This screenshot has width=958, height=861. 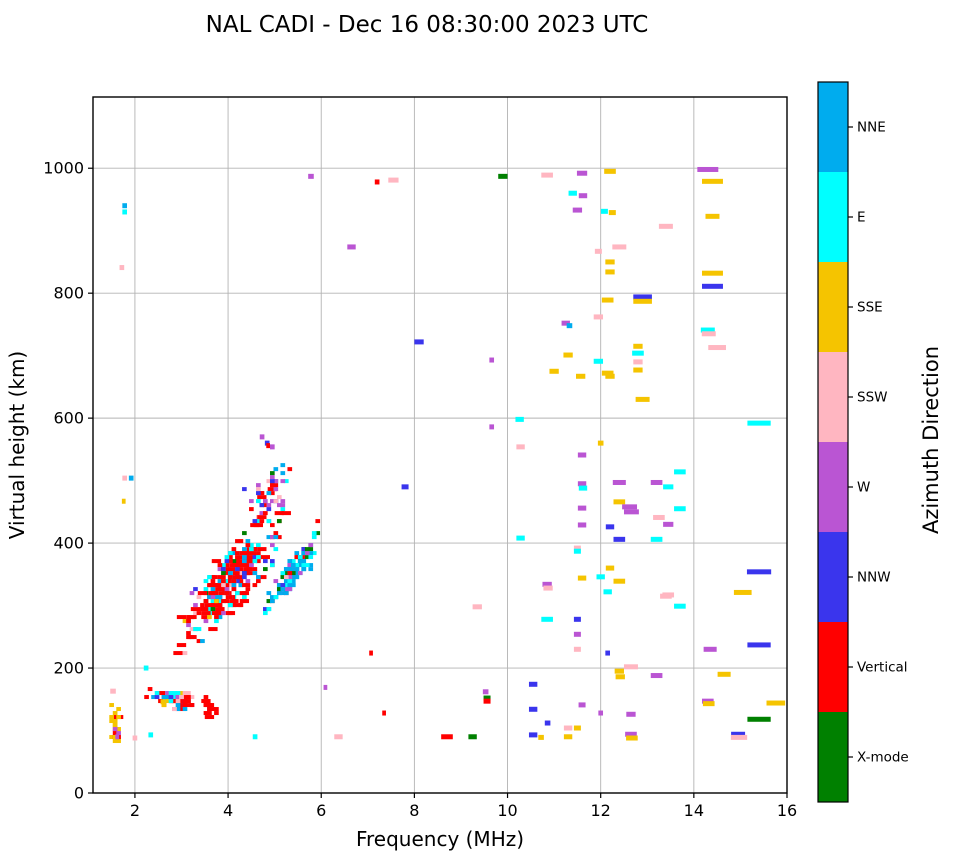 What do you see at coordinates (833, 127) in the screenshot?
I see `colorbar-segment-nne` at bounding box center [833, 127].